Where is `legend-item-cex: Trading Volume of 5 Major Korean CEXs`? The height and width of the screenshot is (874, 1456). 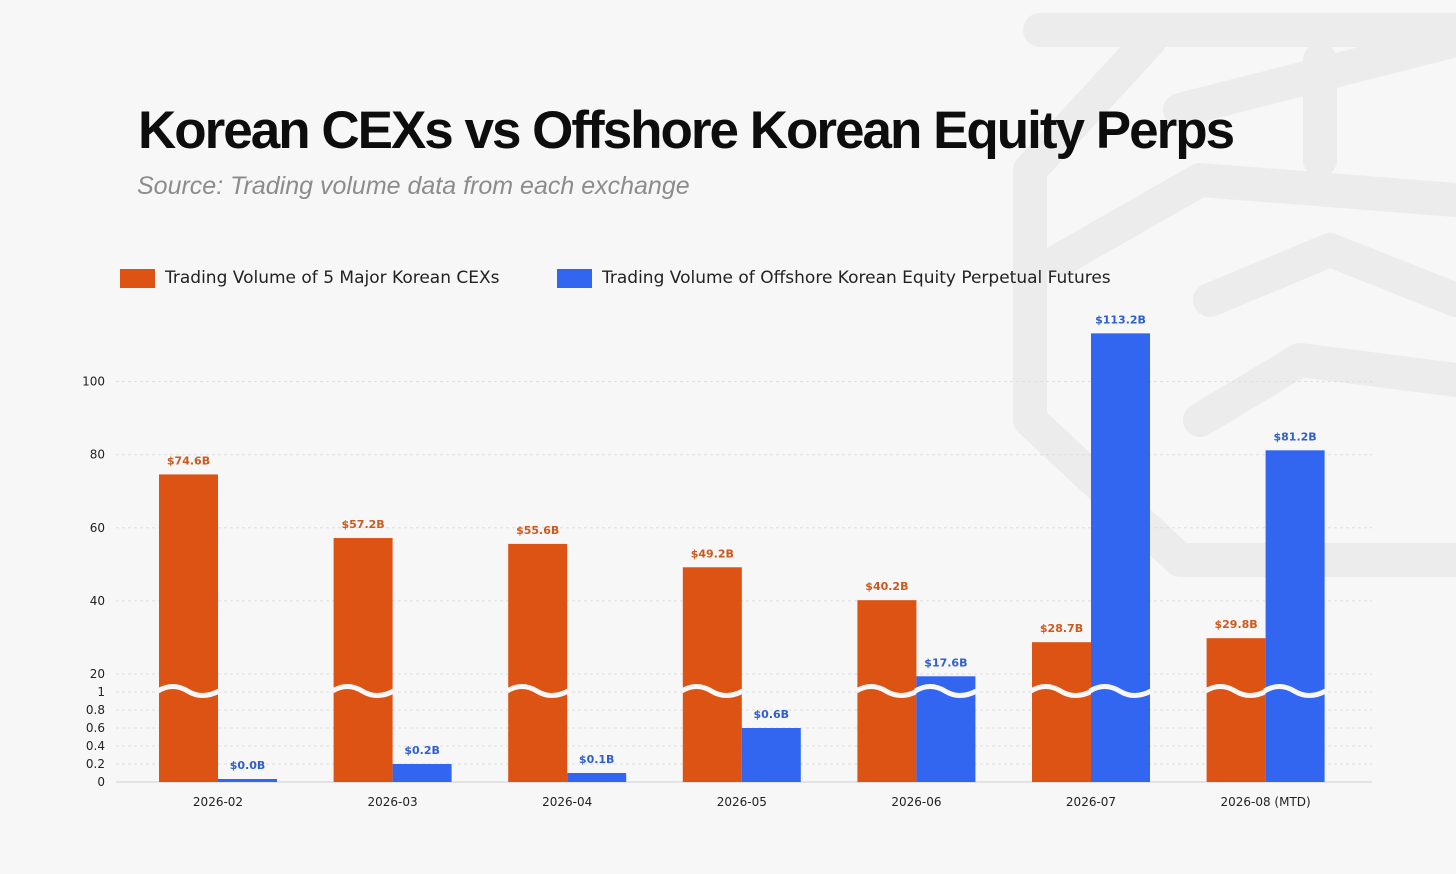 legend-item-cex: Trading Volume of 5 Major Korean CEXs is located at coordinates (310, 278).